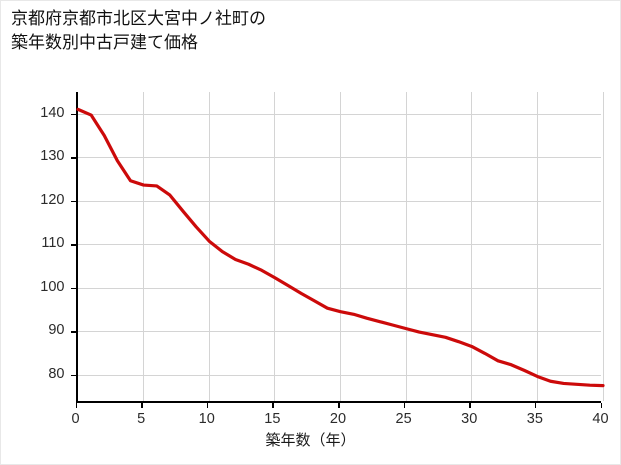  Describe the element at coordinates (600, 419) in the screenshot. I see `x-tick-label: 40` at that location.